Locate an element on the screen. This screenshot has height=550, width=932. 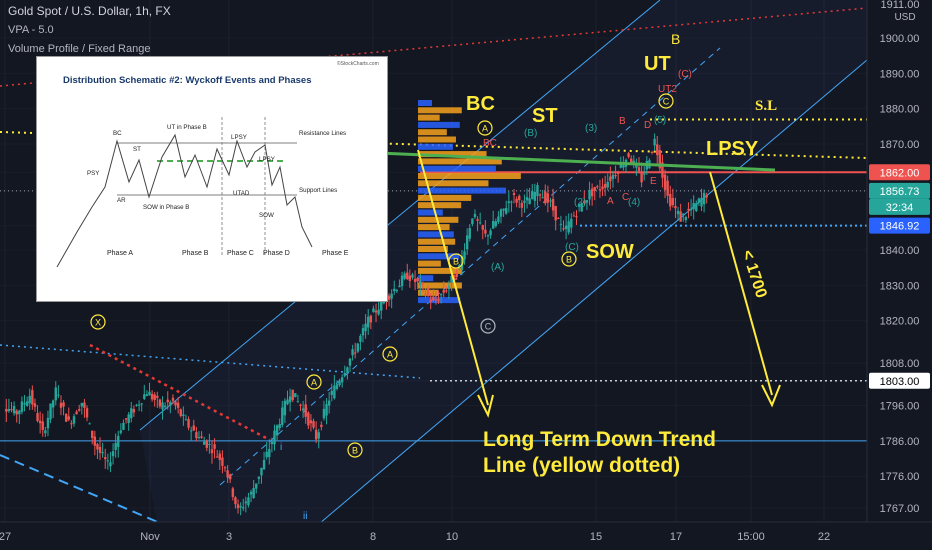
time-tick-label: 15 is located at coordinates (596, 537).